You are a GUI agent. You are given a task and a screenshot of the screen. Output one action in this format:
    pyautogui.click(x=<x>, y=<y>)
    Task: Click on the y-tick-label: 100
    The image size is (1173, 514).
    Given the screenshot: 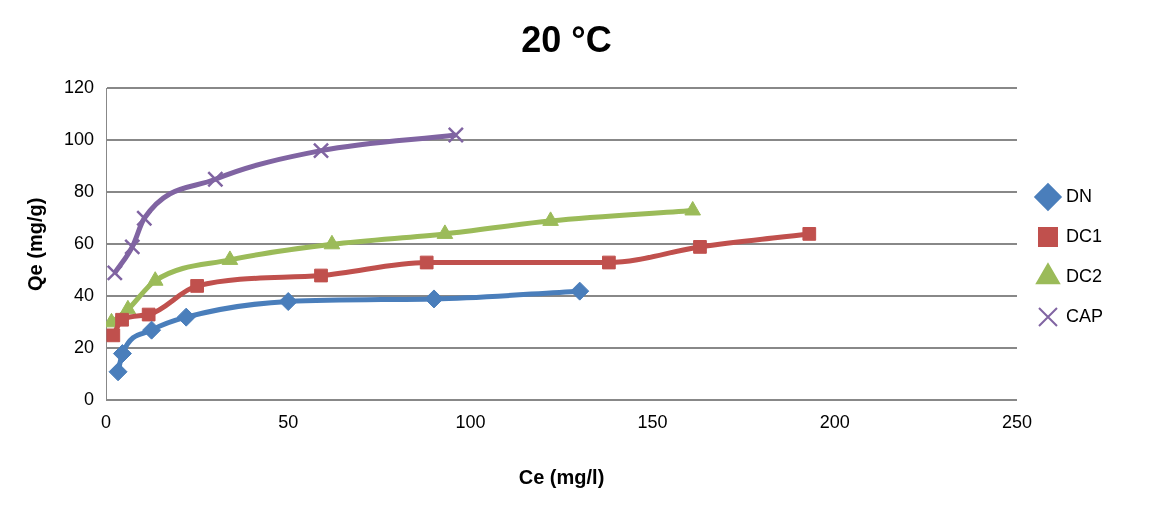 What is the action you would take?
    pyautogui.click(x=79, y=139)
    